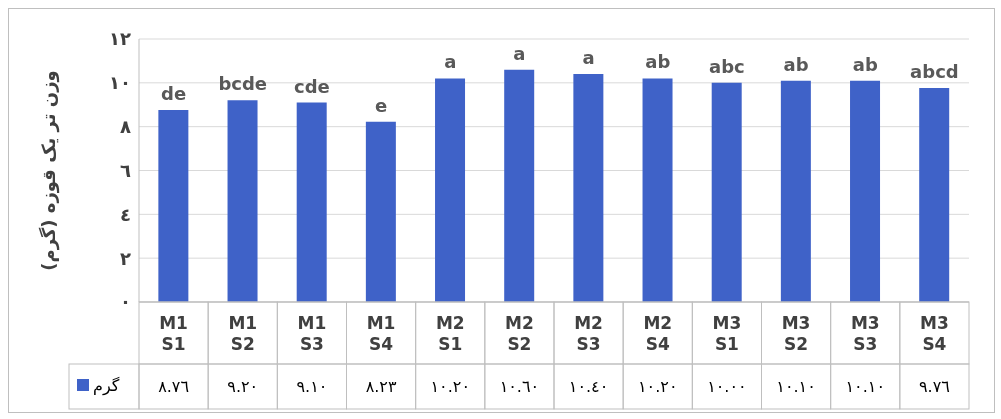 The height and width of the screenshot is (419, 1001). Describe the element at coordinates (934, 386) in the screenshot. I see `data-label: ٩.٧٦` at that location.